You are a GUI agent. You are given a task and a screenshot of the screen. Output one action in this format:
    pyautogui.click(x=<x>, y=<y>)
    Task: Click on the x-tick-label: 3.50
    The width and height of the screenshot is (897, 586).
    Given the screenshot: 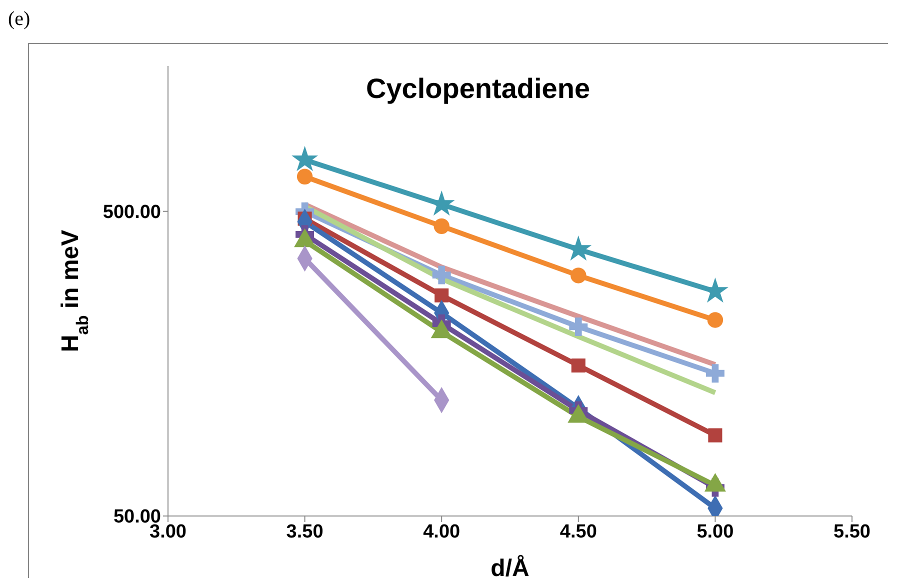 What is the action you would take?
    pyautogui.click(x=305, y=531)
    